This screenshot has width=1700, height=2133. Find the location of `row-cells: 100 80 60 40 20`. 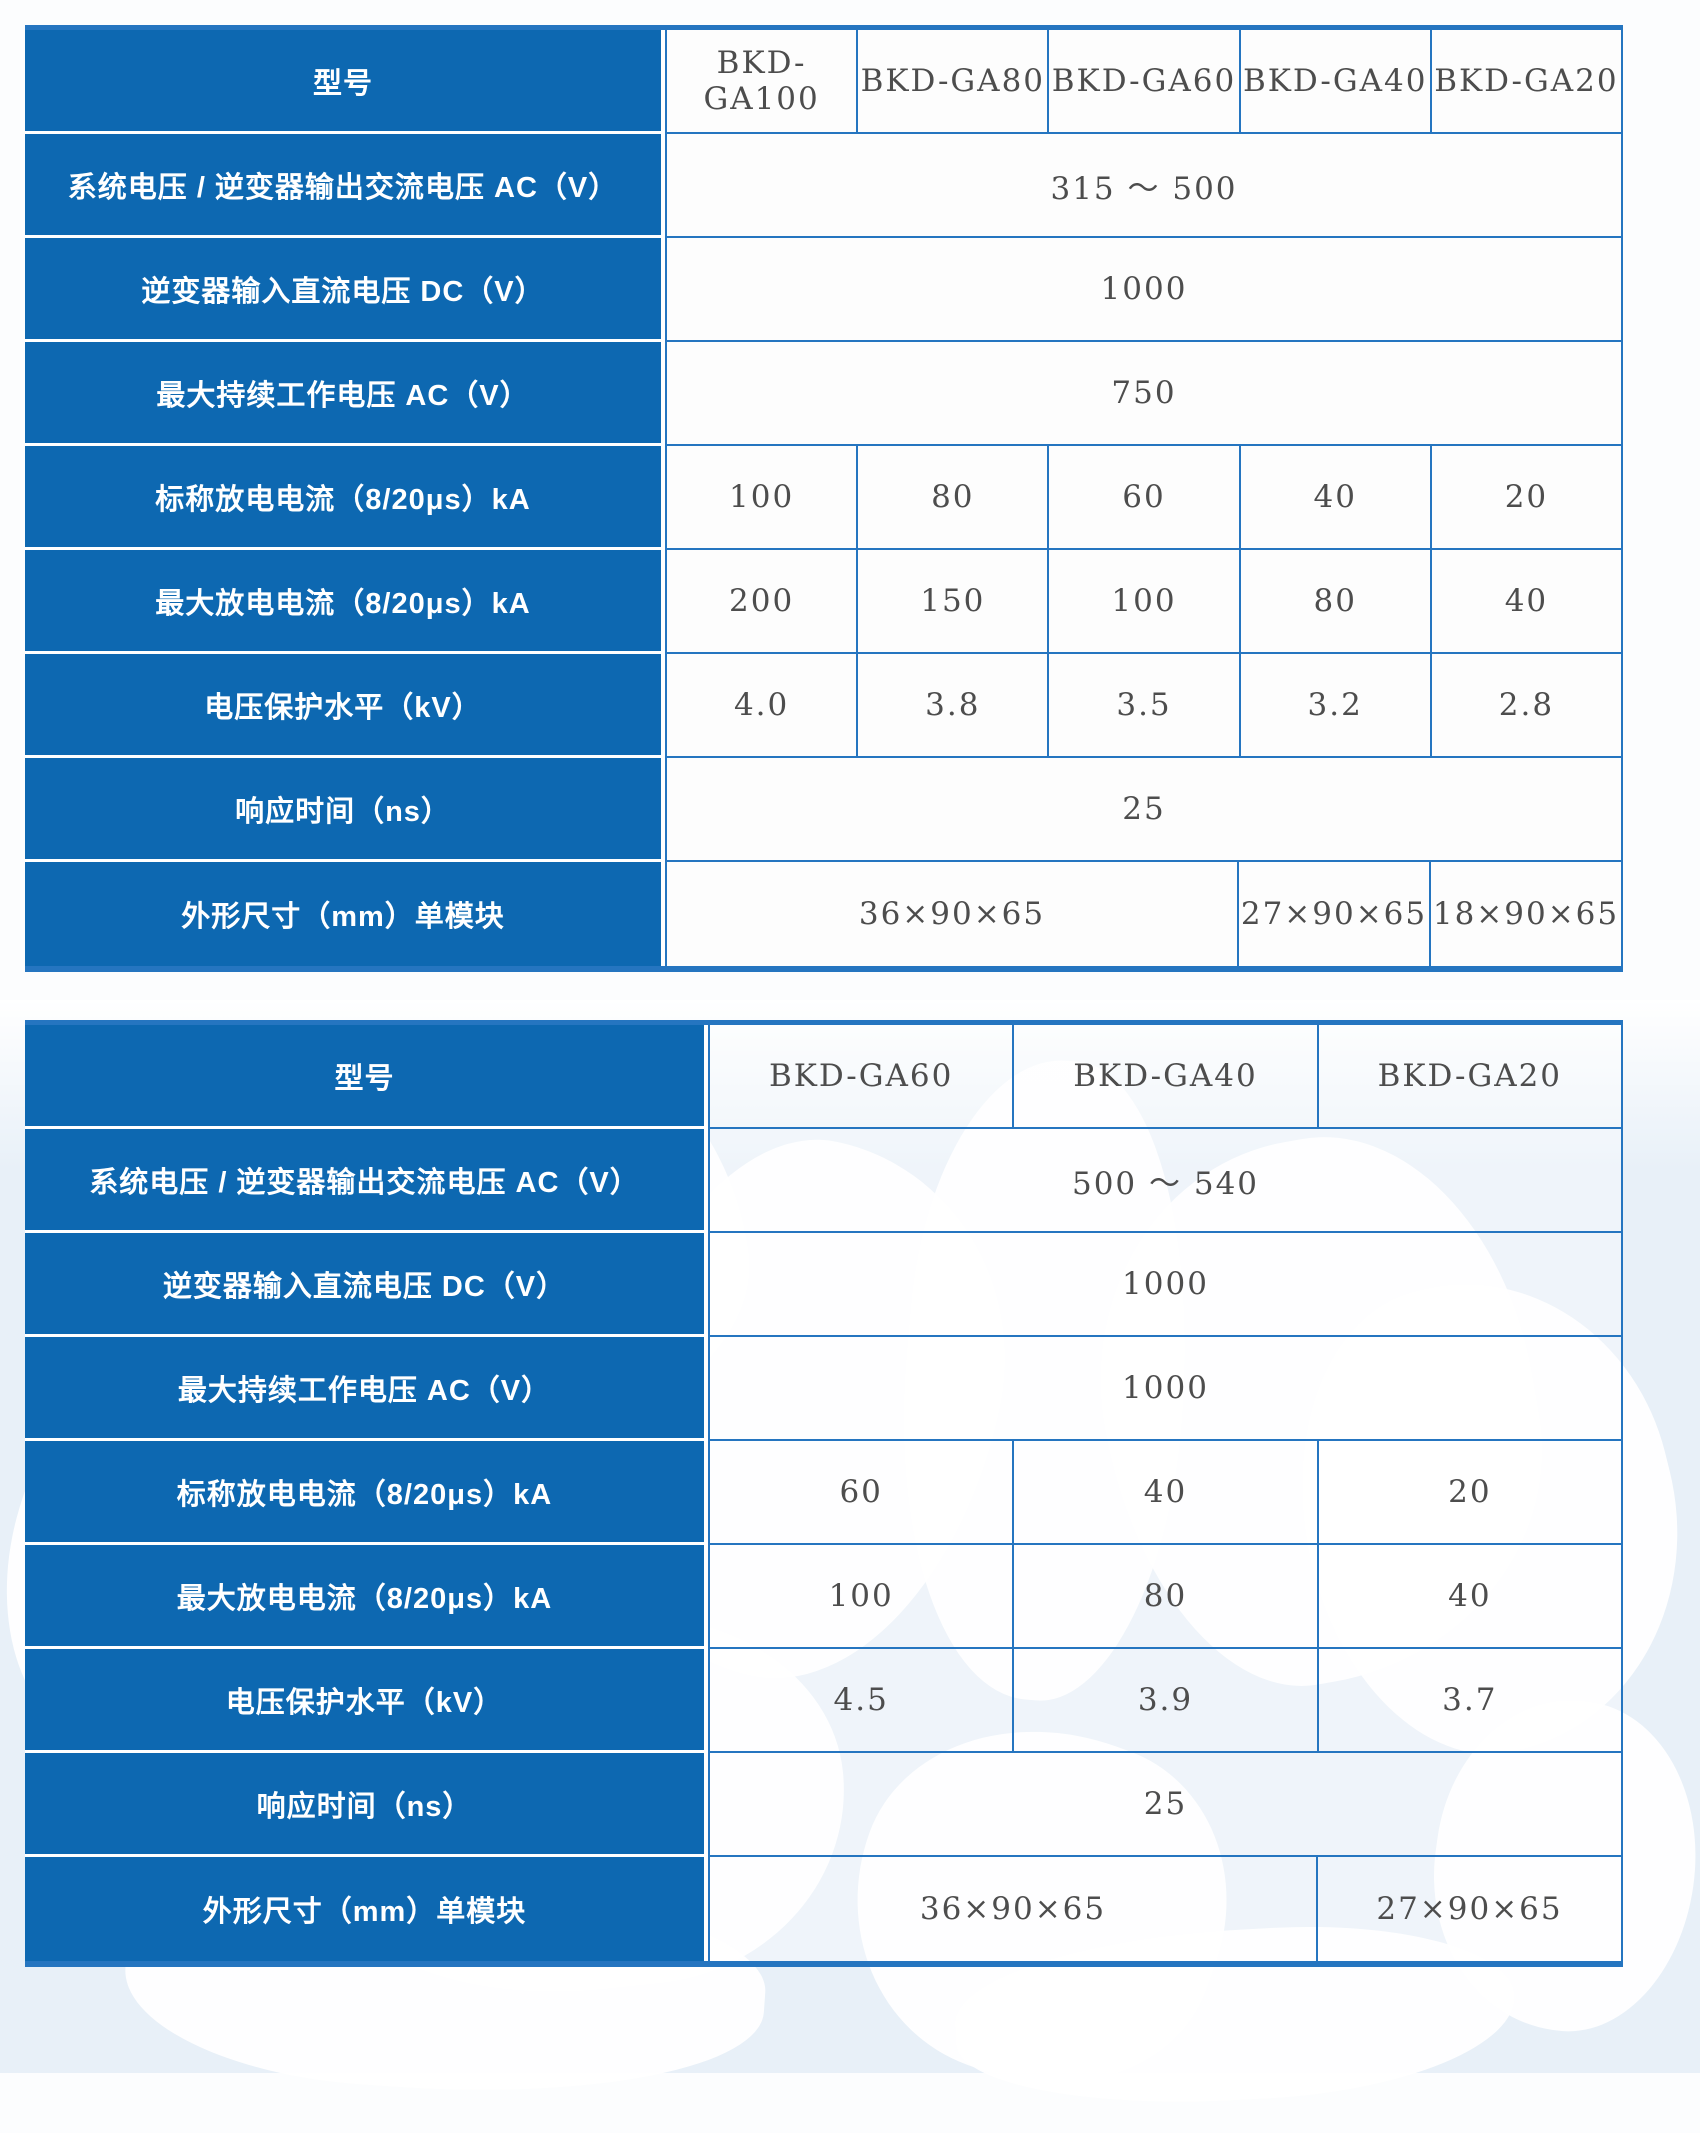

row-cells: 100 80 60 40 20 is located at coordinates (1144, 498).